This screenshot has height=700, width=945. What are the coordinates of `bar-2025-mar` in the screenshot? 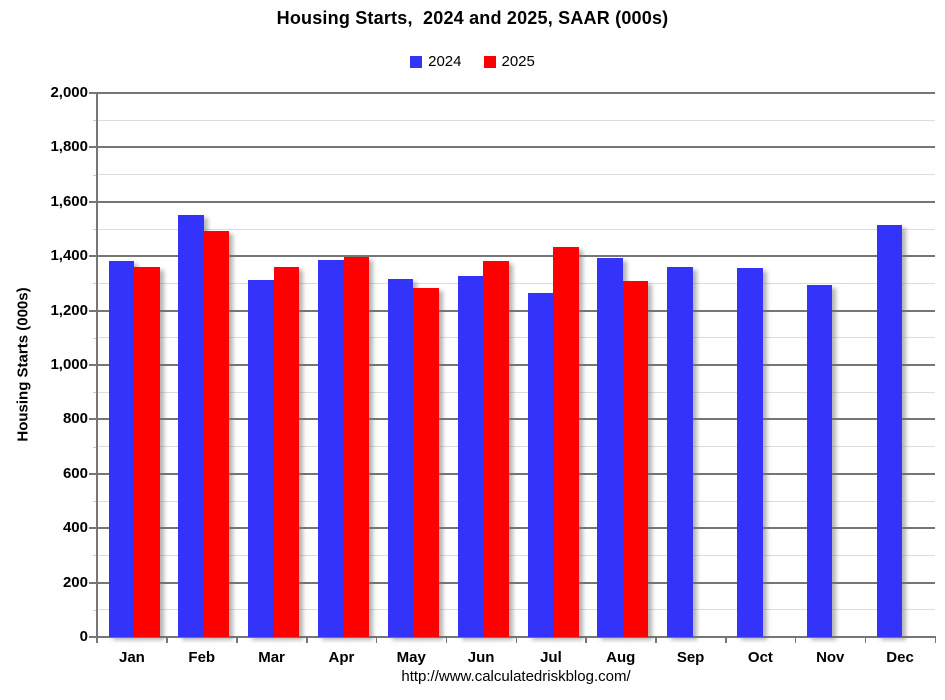 It's located at (286, 452).